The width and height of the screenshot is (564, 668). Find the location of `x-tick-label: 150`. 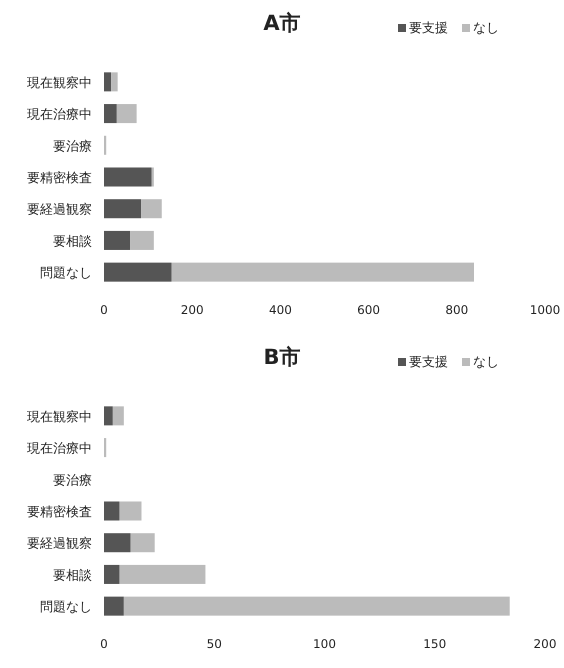

x-tick-label: 150 is located at coordinates (434, 644).